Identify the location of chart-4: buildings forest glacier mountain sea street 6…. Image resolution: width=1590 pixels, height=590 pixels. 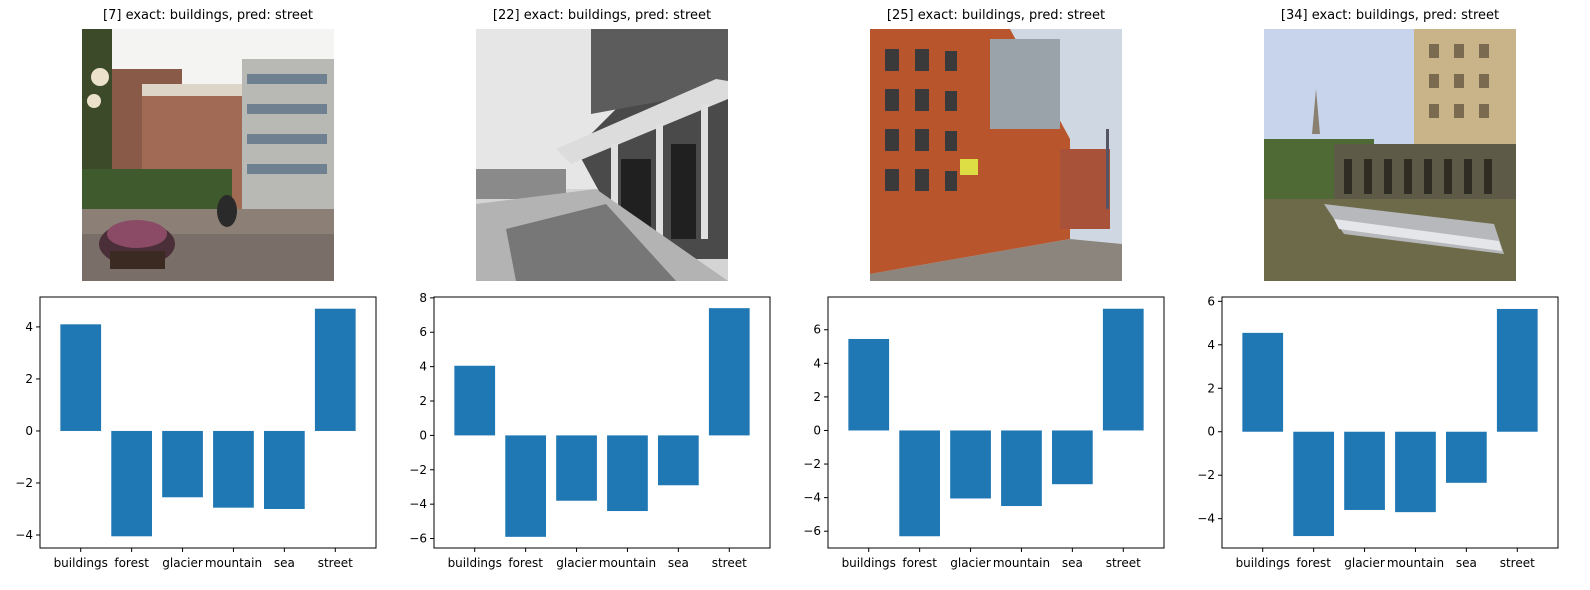
(1378, 432).